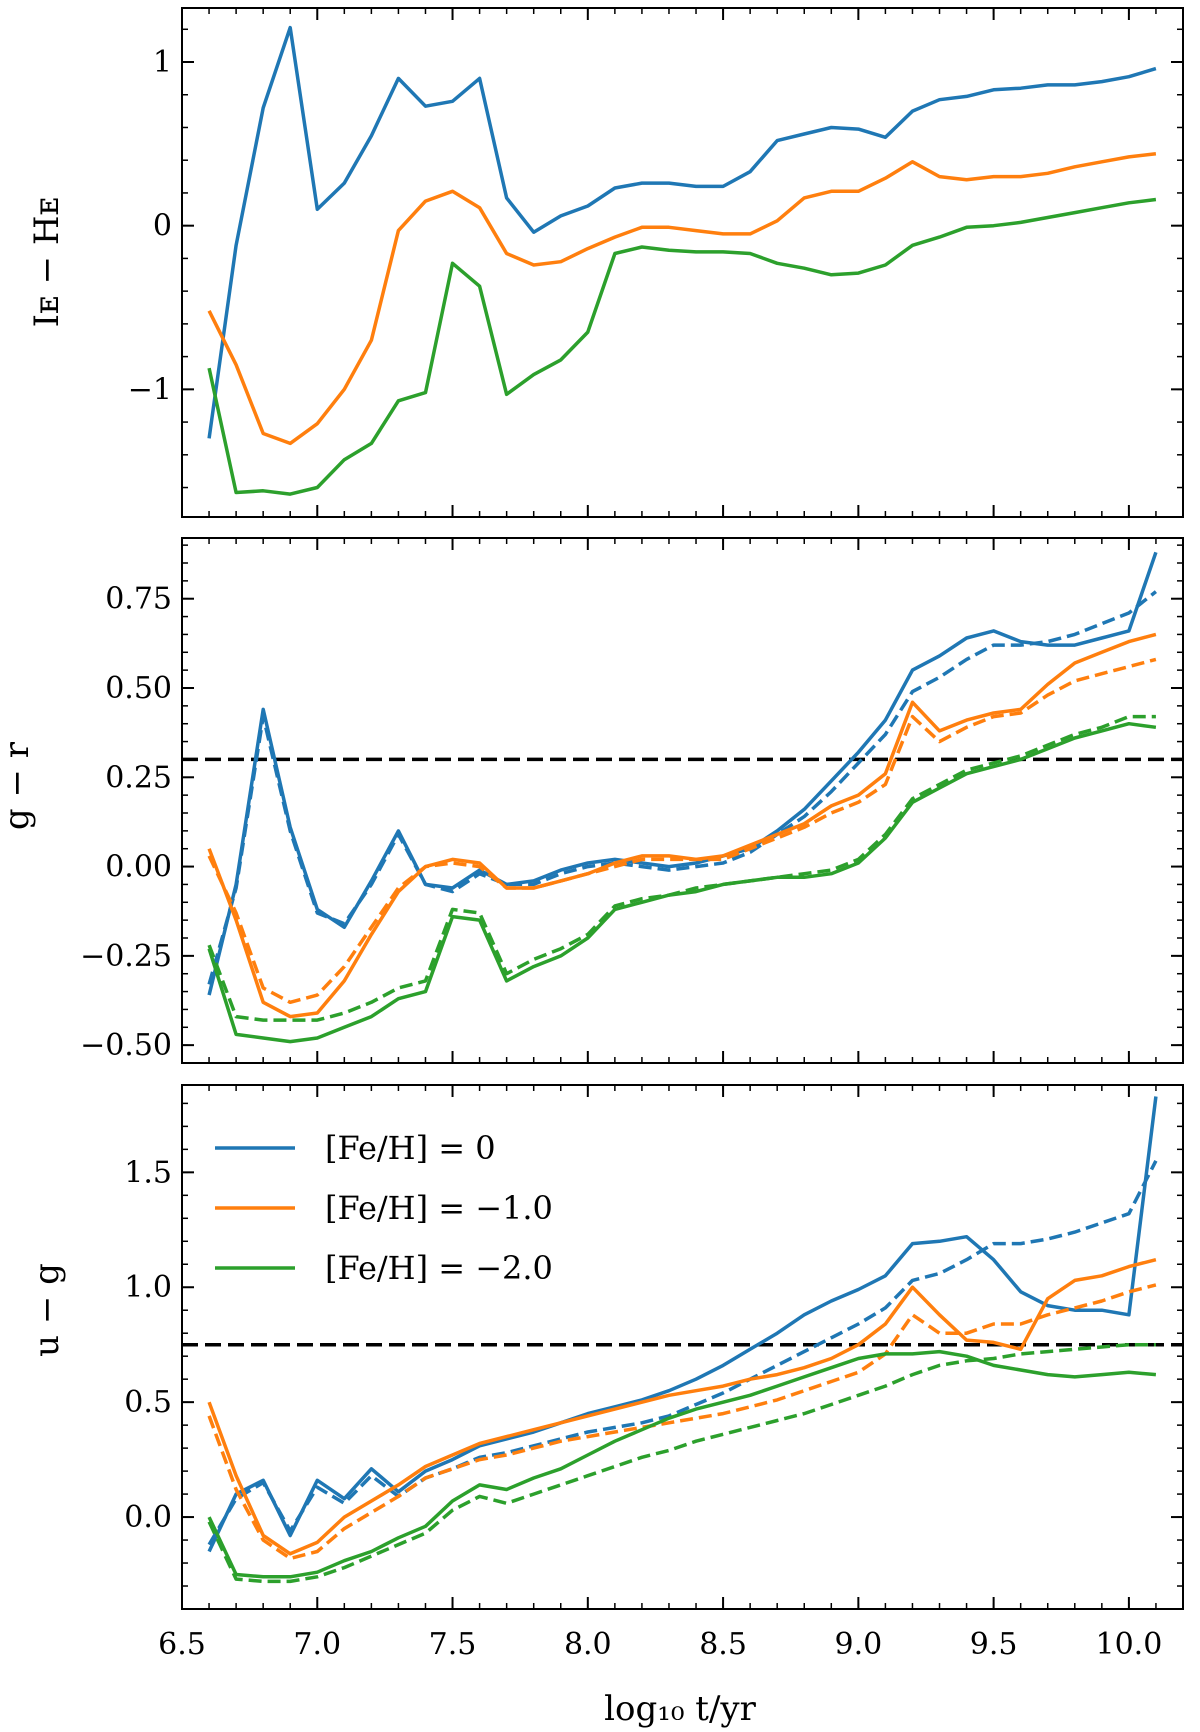  I want to click on y-tick-label: −0.50, so click(126, 1045).